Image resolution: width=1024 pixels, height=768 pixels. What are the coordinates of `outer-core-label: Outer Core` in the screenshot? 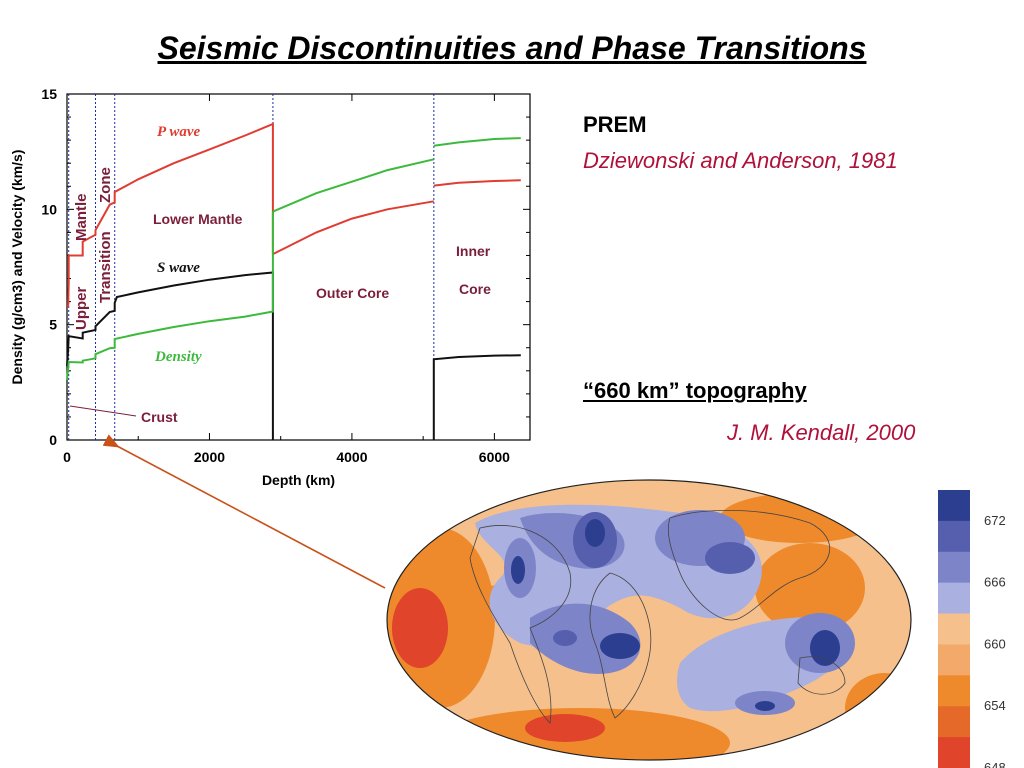 It's located at (352, 293).